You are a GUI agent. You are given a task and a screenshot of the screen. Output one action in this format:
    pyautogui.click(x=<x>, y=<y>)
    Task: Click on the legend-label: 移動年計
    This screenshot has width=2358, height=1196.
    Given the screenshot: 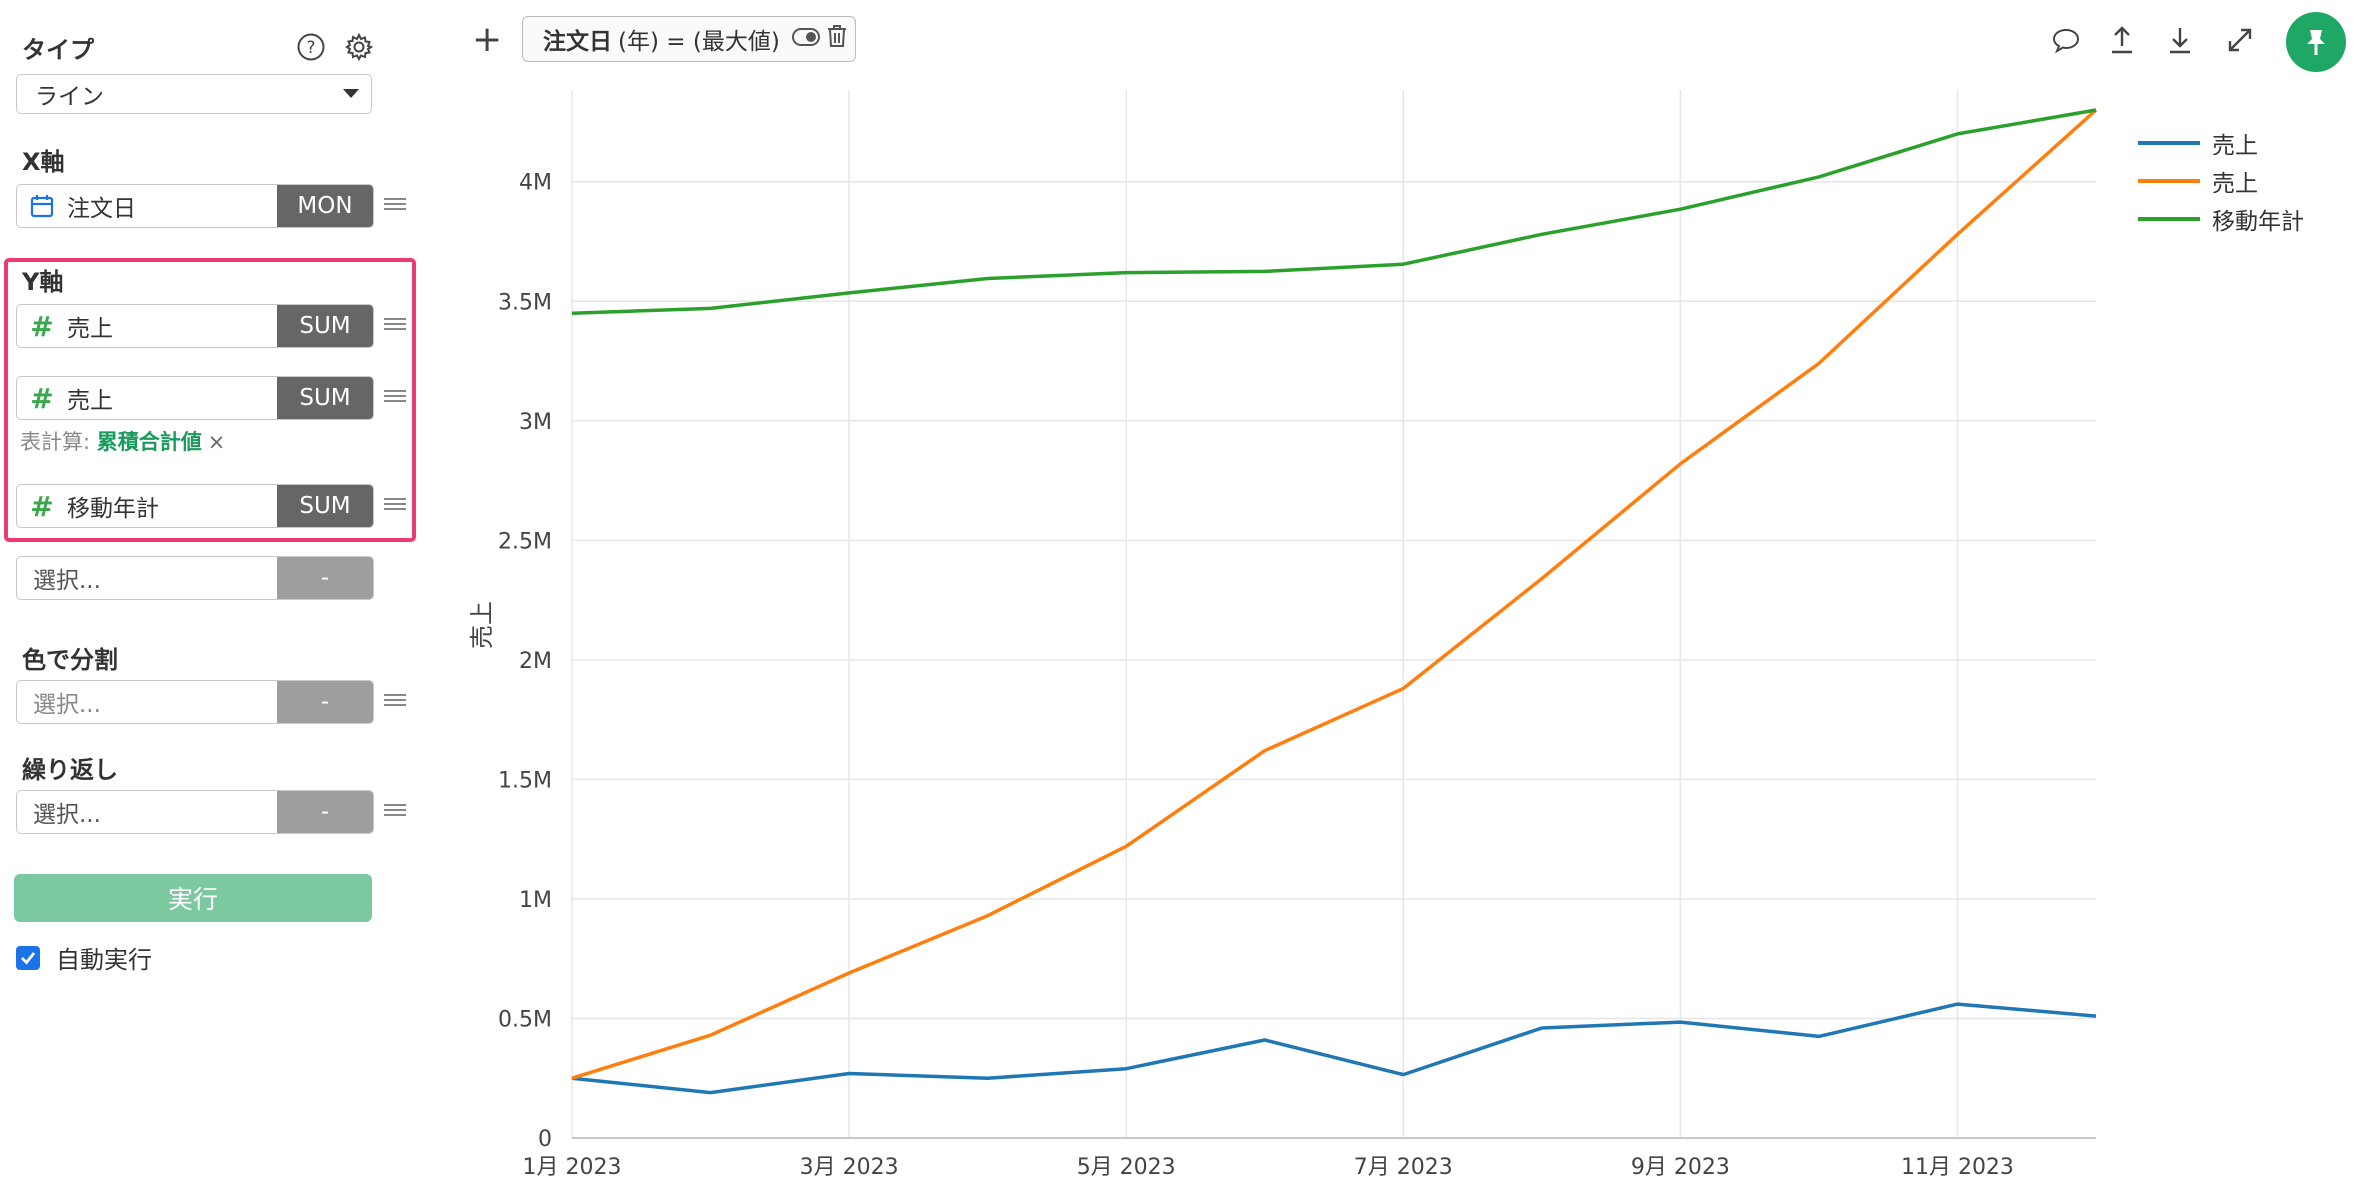 What is the action you would take?
    pyautogui.click(x=2258, y=222)
    